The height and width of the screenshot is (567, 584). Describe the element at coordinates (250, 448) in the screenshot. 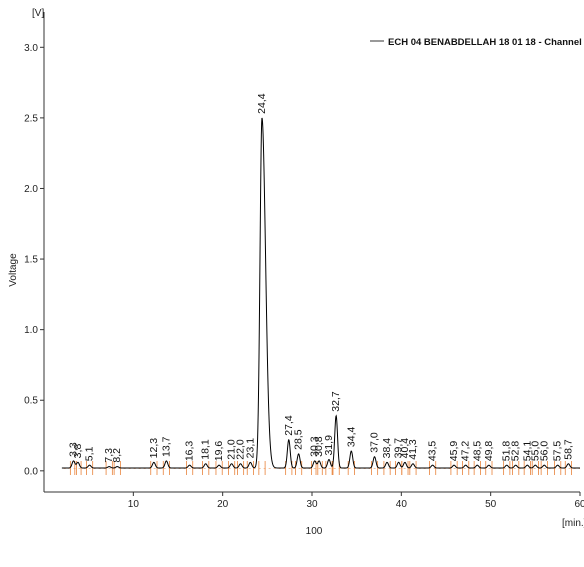

I see `peak-label: 23,1` at that location.